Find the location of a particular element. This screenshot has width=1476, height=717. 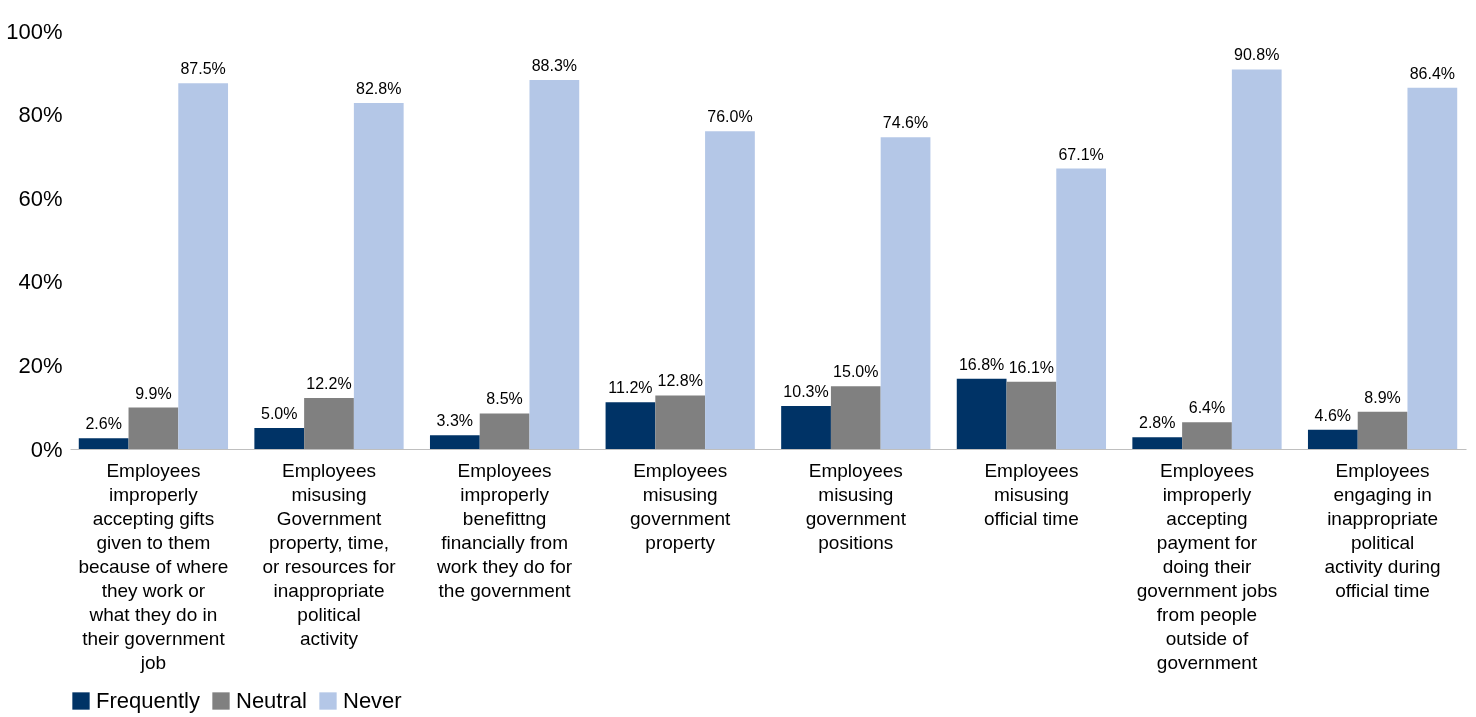

category-label: Employees improperly accepting gifts given to them because of where they work or what they do in their government job is located at coordinates (153, 566).